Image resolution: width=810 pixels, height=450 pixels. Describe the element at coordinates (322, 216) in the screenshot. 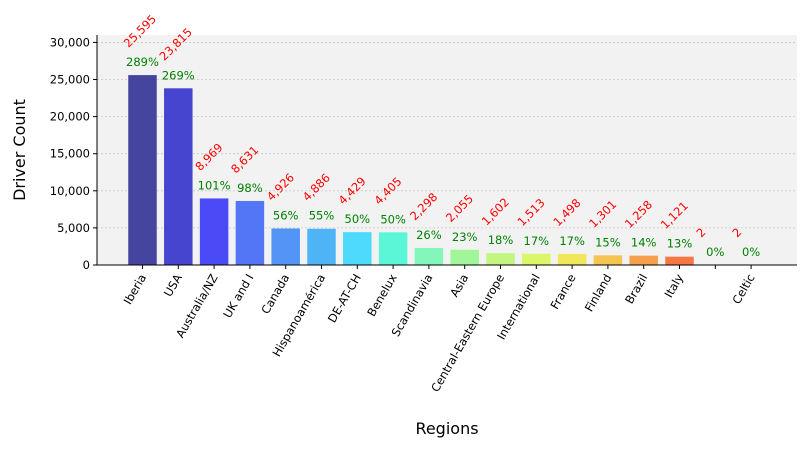

I see `percent-label: 55%` at that location.